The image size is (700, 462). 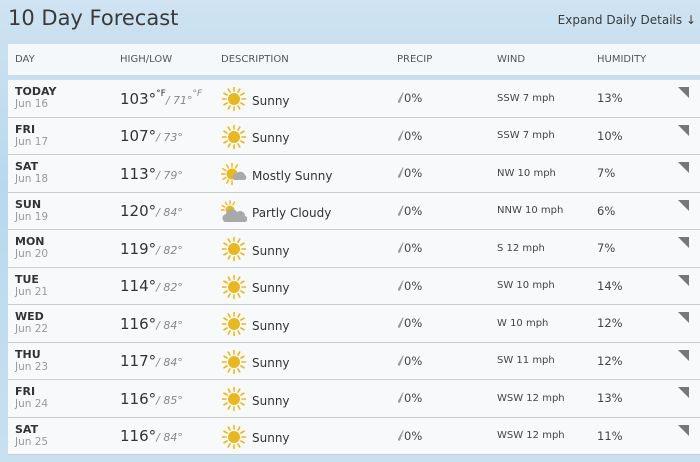 What do you see at coordinates (134, 286) in the screenshot?
I see `high-temp: 114` at bounding box center [134, 286].